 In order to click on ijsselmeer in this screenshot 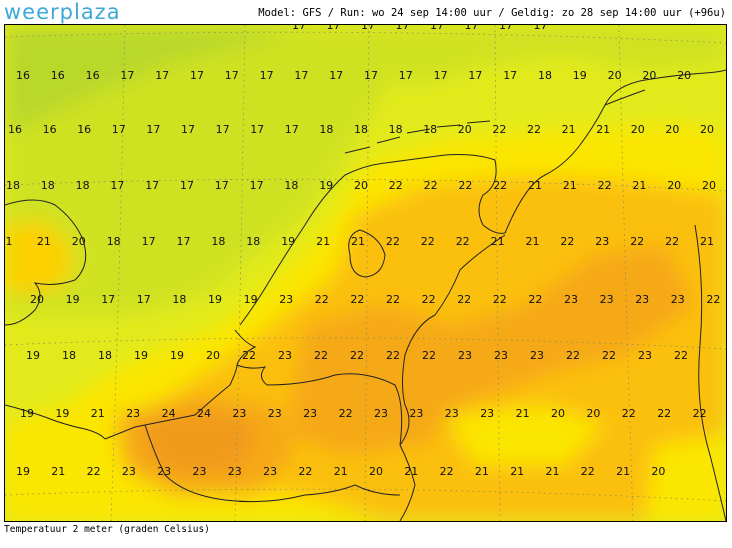, I will do `click(367, 253)`.